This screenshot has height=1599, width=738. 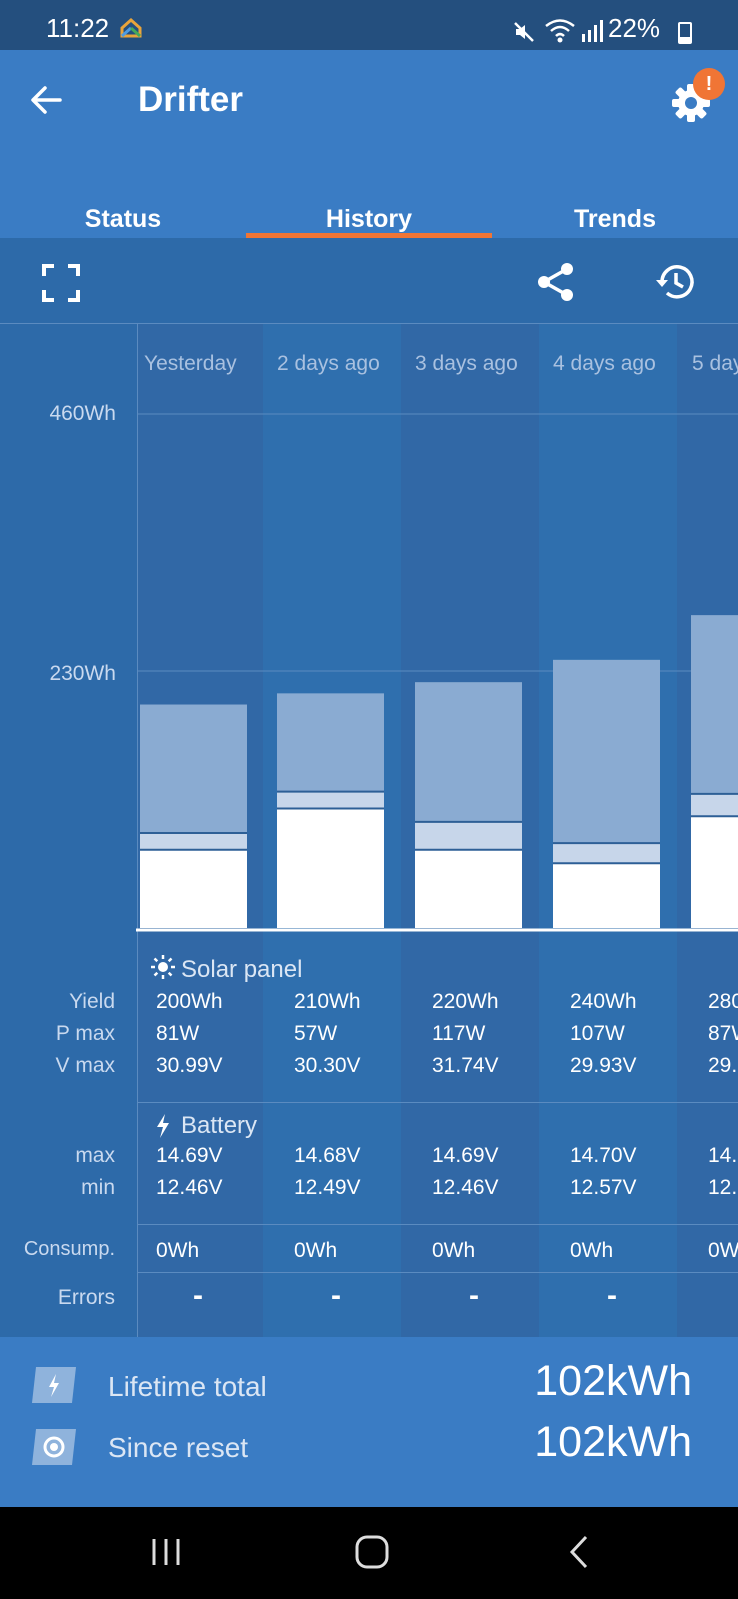 I want to click on day-label: Yesterday, so click(x=190, y=363).